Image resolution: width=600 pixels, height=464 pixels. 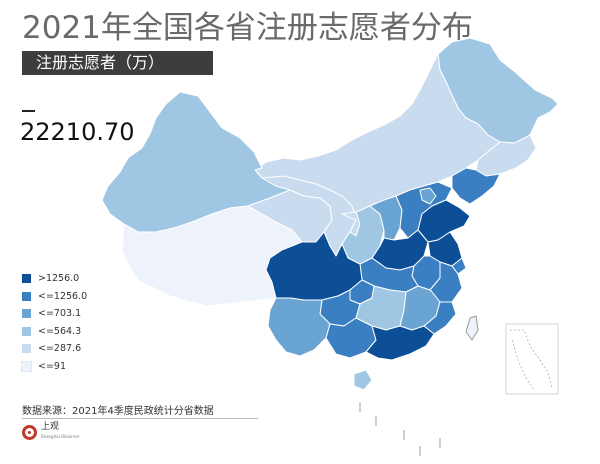 I want to click on region-beijing-tianjin, so click(x=428, y=196).